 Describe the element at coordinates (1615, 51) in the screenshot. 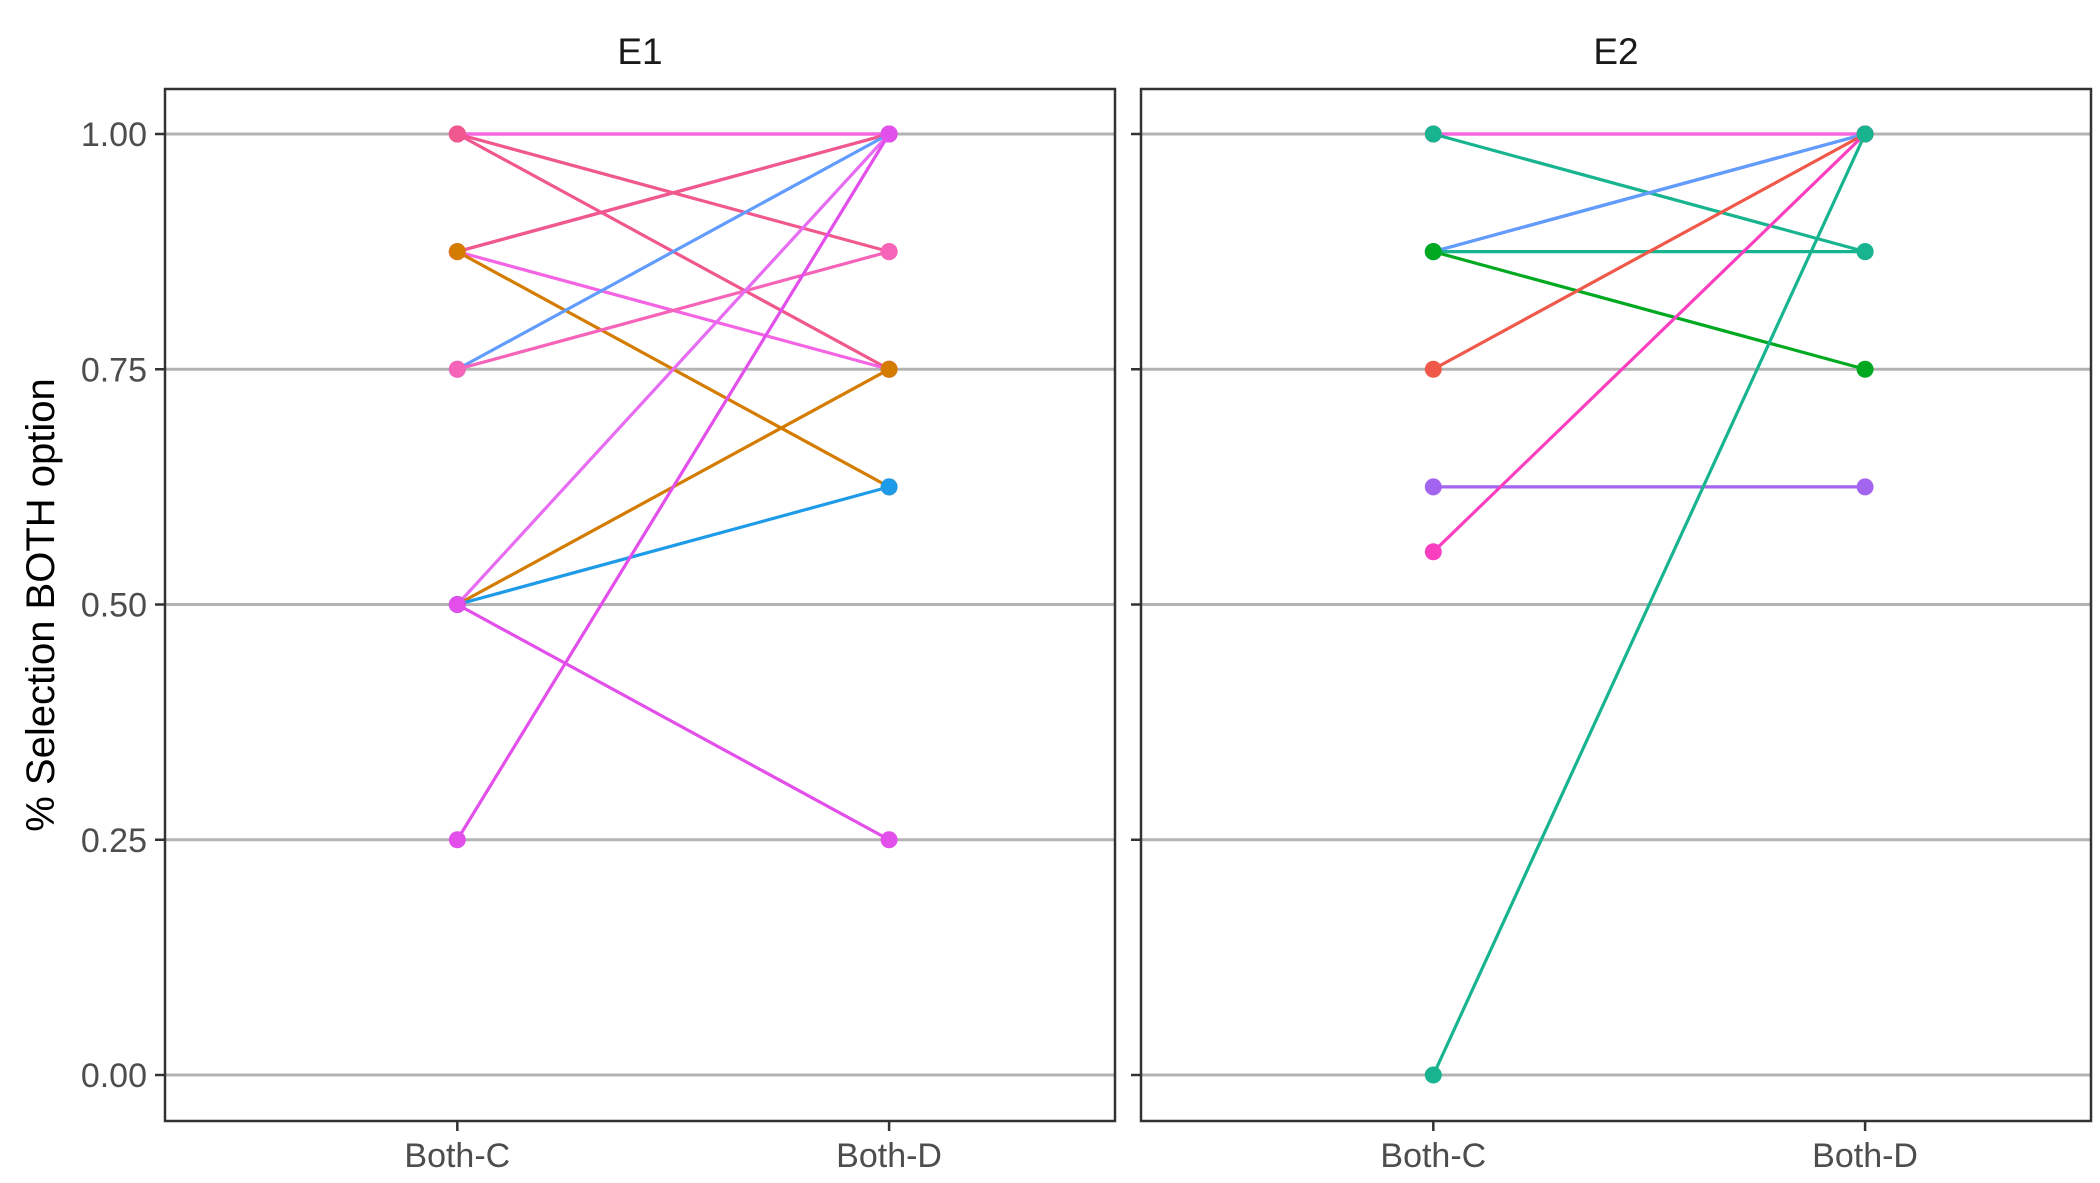

I see `panel-title: E2` at that location.